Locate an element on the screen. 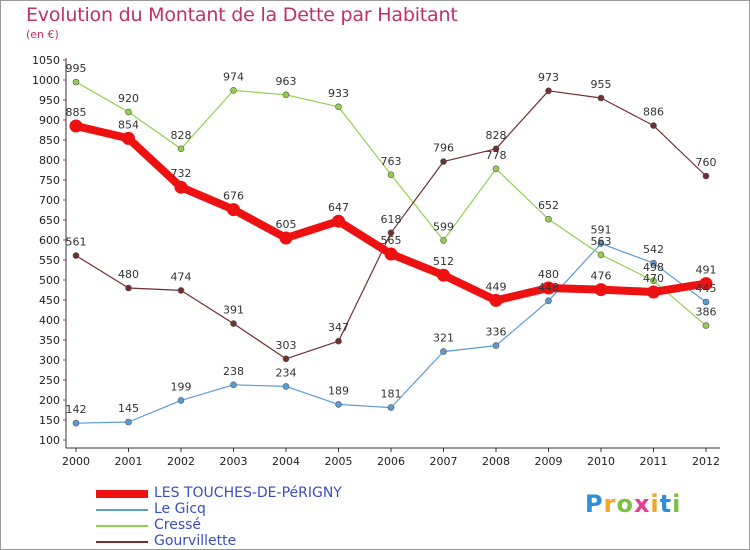 This screenshot has height=550, width=750. logo-letter: P is located at coordinates (594, 504).